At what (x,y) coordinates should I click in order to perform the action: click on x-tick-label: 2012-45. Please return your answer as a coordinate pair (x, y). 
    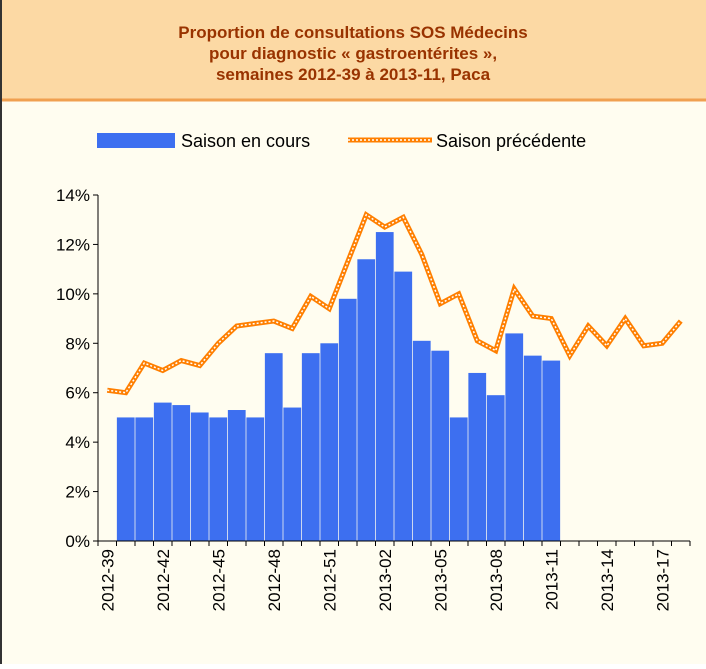
    Looking at the image, I should click on (218, 580).